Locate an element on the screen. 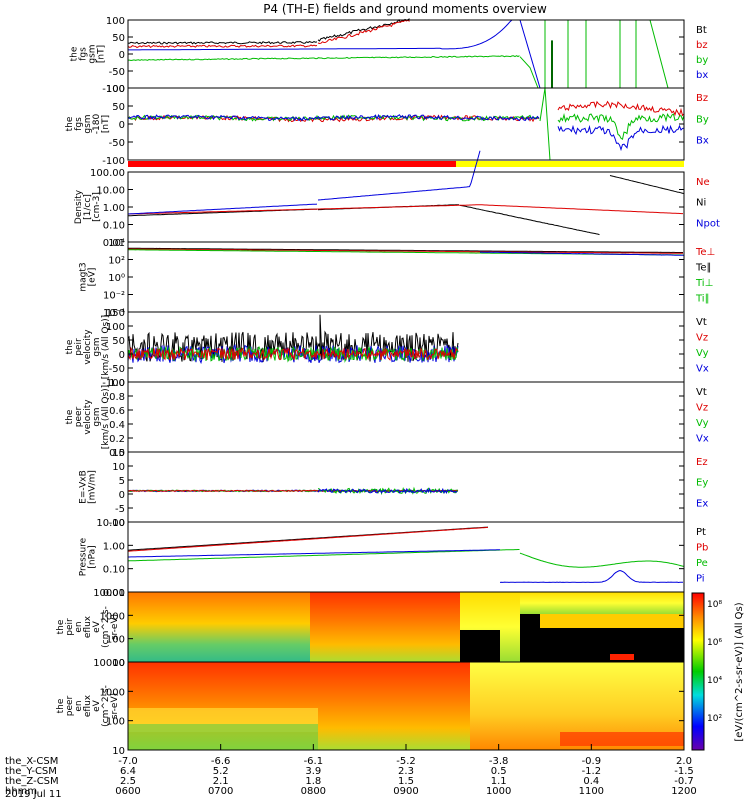 The height and width of the screenshot is (800, 750). trace-ni is located at coordinates (646, 184).